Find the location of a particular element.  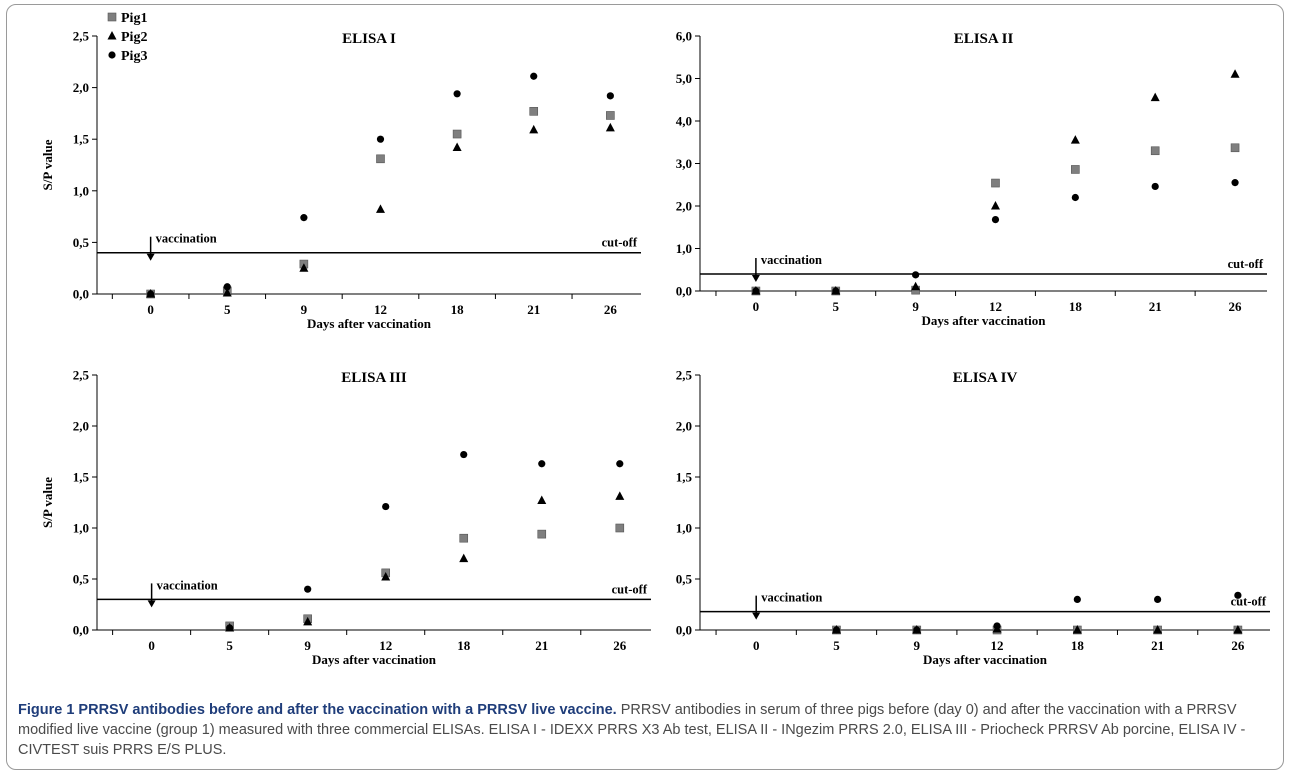

legend-marker-circle is located at coordinates (112, 55).